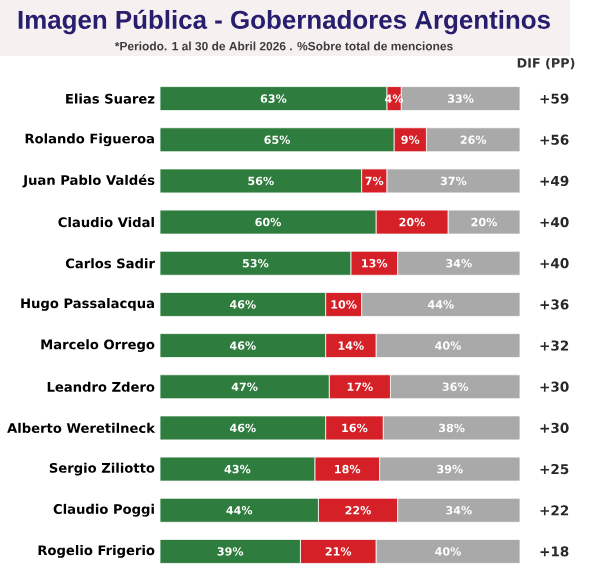 This screenshot has width=600, height=580. What do you see at coordinates (284, 22) in the screenshot?
I see `chart-title: Imagen Pública - Gobernadores Argentinos` at bounding box center [284, 22].